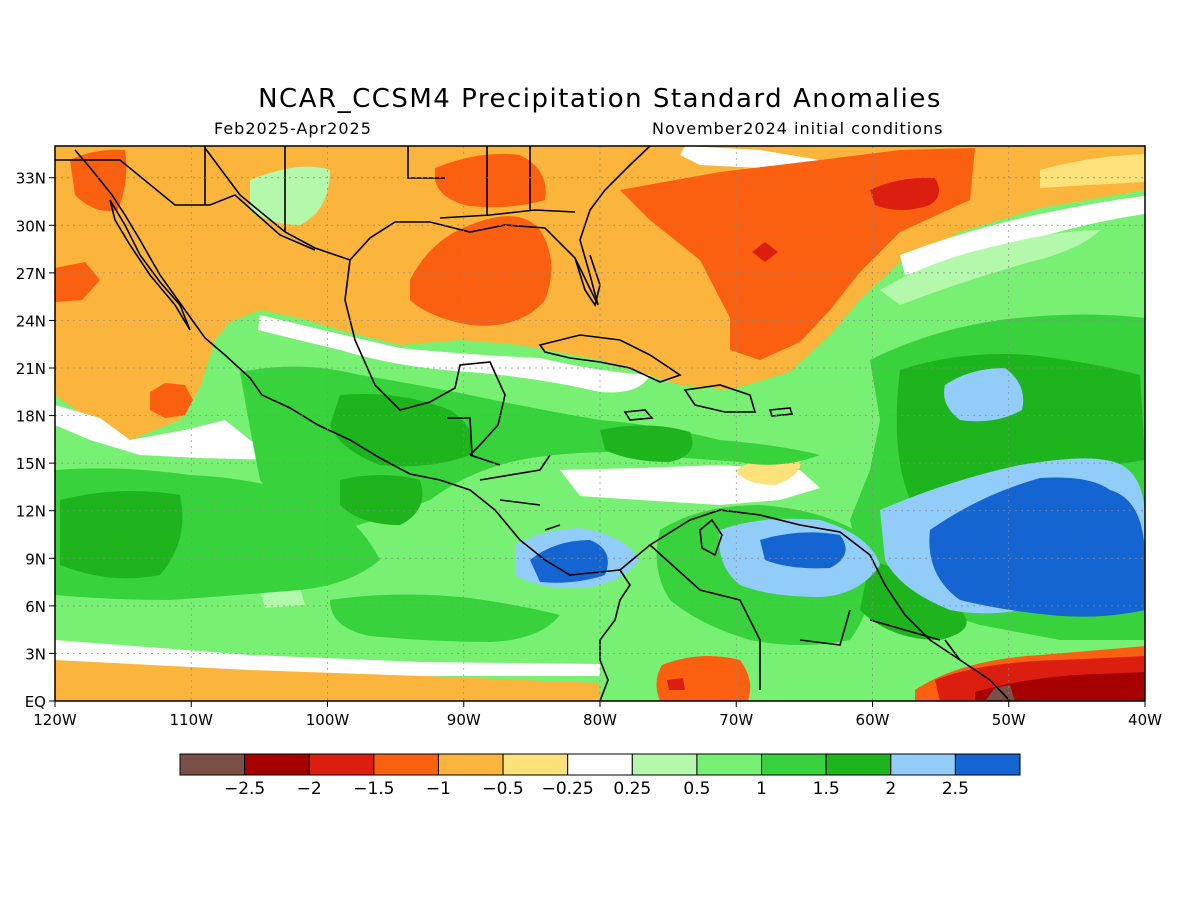 The height and width of the screenshot is (900, 1200). What do you see at coordinates (35, 702) in the screenshot?
I see `lat-tick-label: EQ` at bounding box center [35, 702].